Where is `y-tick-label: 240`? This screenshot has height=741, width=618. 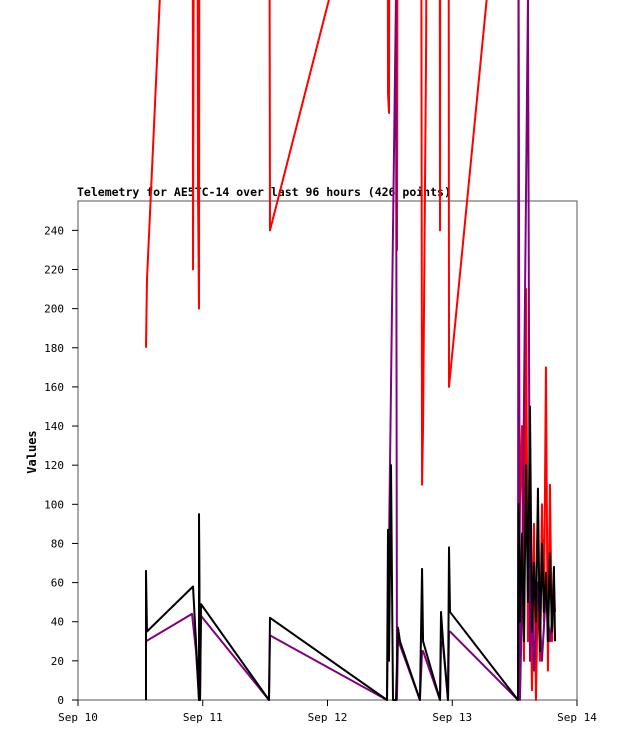
y-tick-label: 240 is located at coordinates (54, 230).